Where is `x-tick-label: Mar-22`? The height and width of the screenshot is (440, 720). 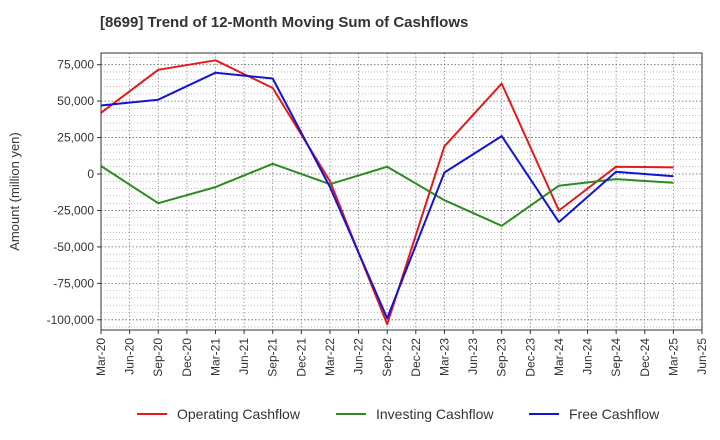
x-tick-label: Mar-22 is located at coordinates (330, 357).